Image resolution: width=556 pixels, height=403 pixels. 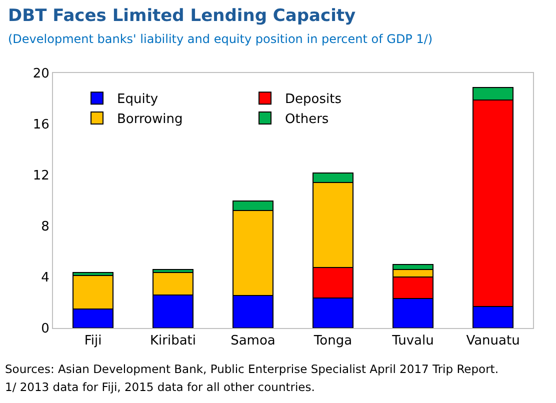 I want to click on y-tick-label: 8, so click(x=45, y=227).